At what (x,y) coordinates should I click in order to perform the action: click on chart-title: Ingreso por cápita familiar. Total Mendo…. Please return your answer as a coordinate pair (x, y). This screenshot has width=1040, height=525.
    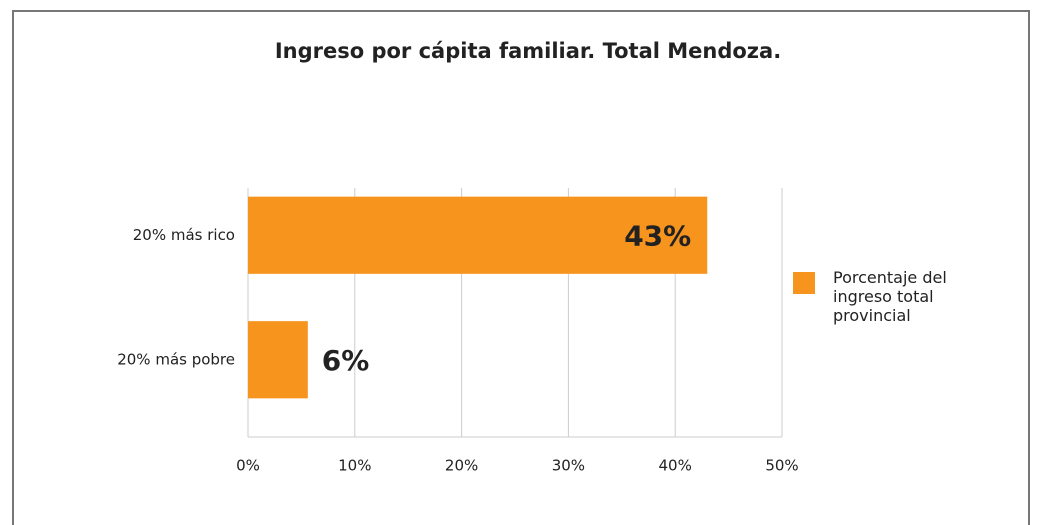
    Looking at the image, I should click on (528, 51).